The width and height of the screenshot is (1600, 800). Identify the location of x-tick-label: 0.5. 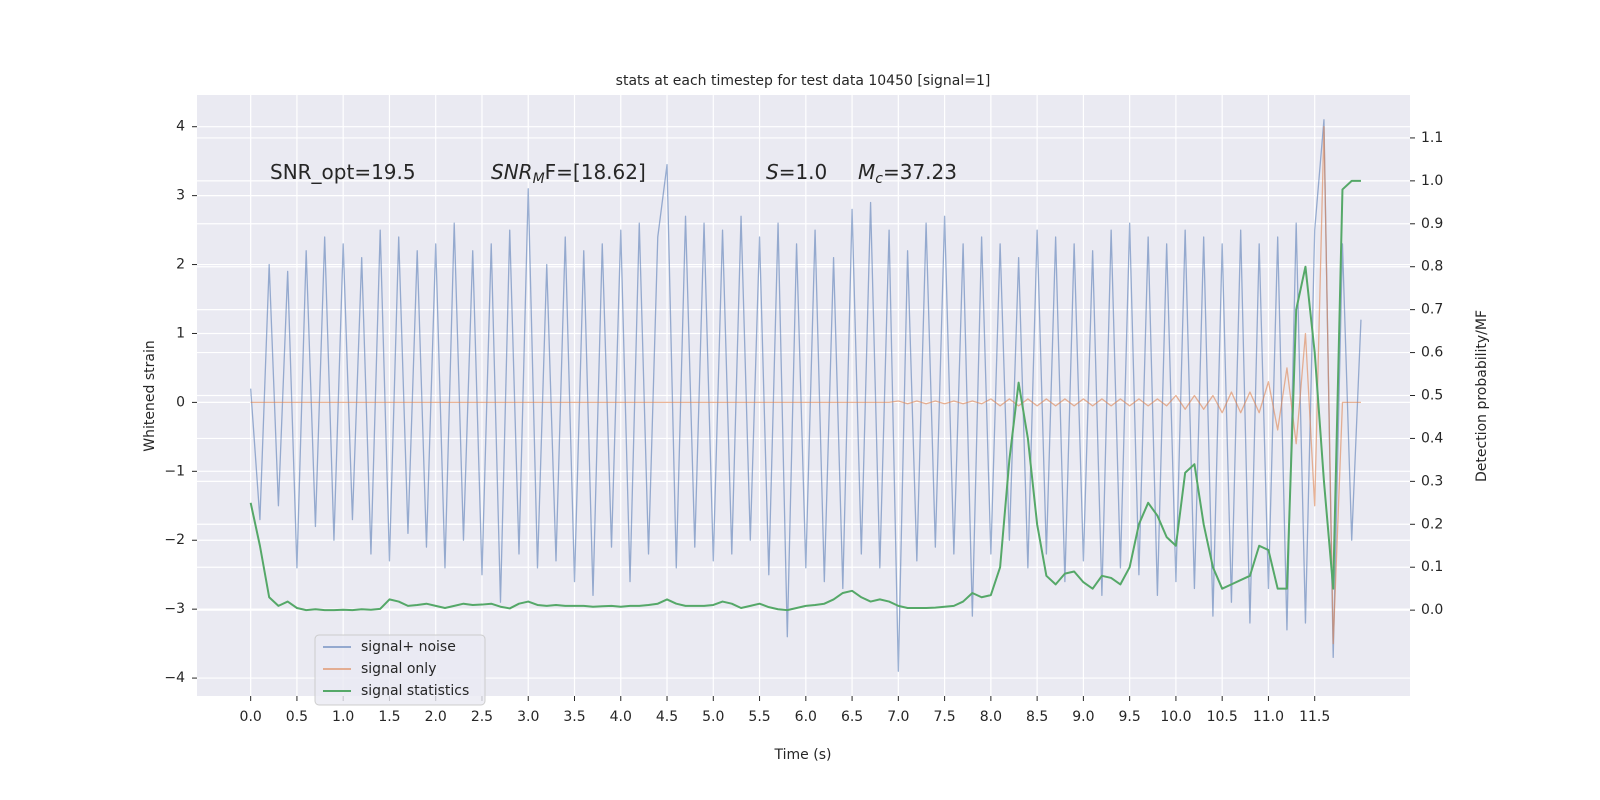
(297, 717).